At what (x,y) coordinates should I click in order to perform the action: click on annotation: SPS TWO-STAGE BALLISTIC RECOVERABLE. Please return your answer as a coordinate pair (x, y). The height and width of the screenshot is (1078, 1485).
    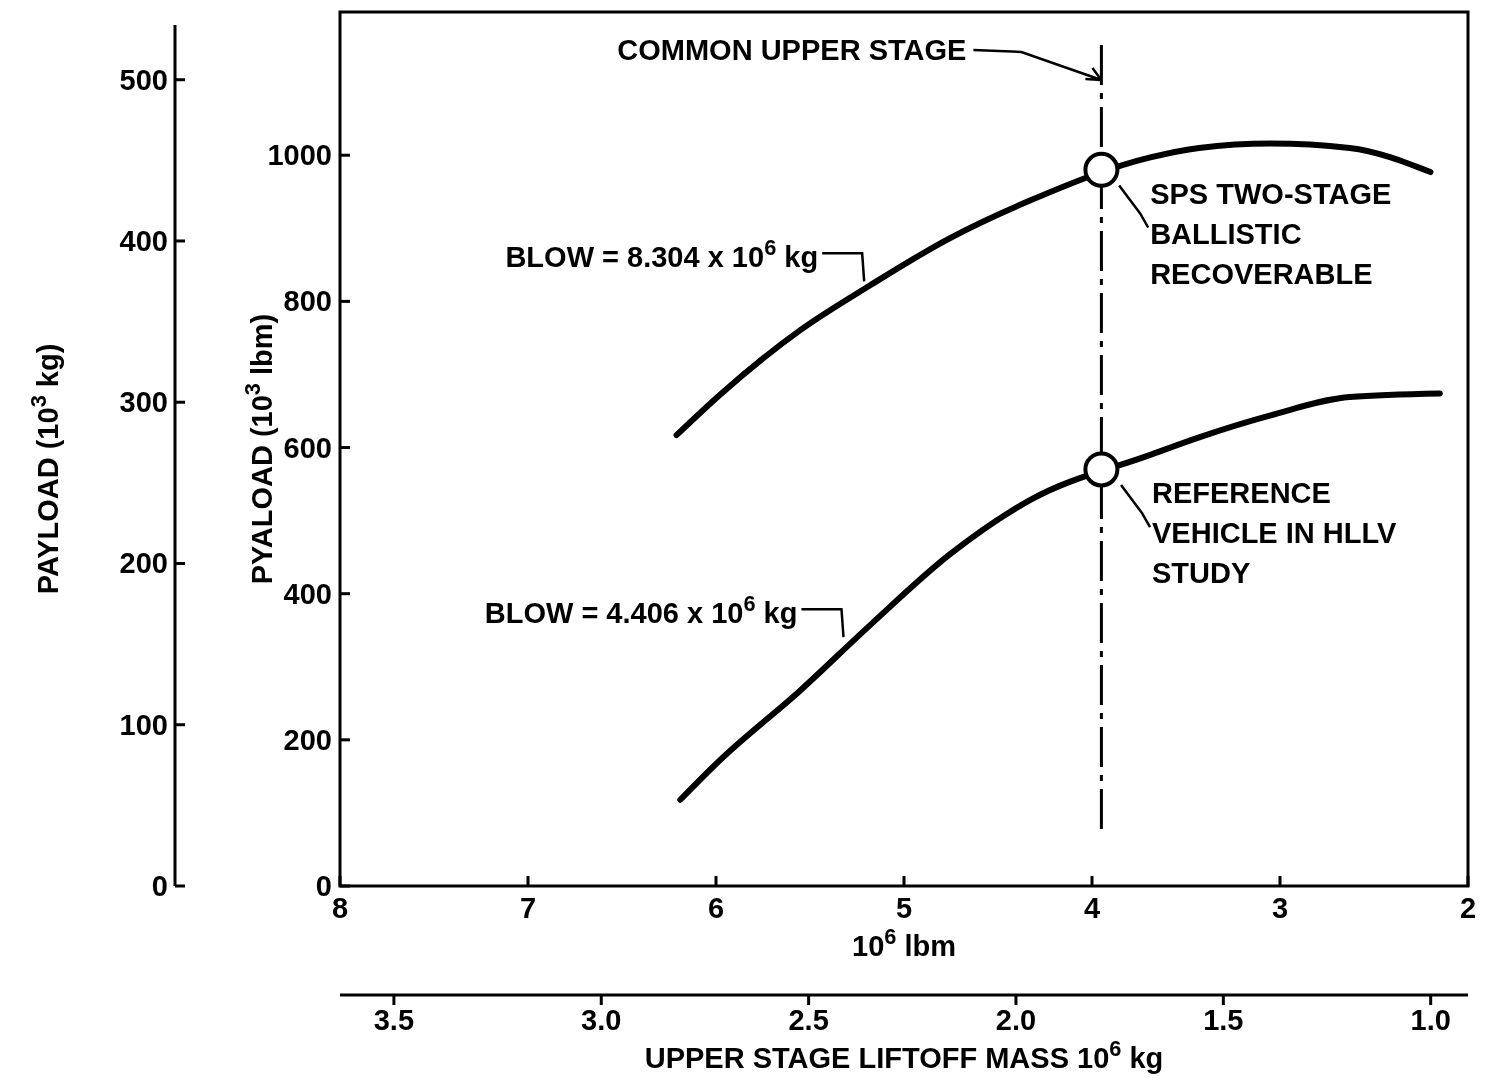
    Looking at the image, I should click on (1271, 233).